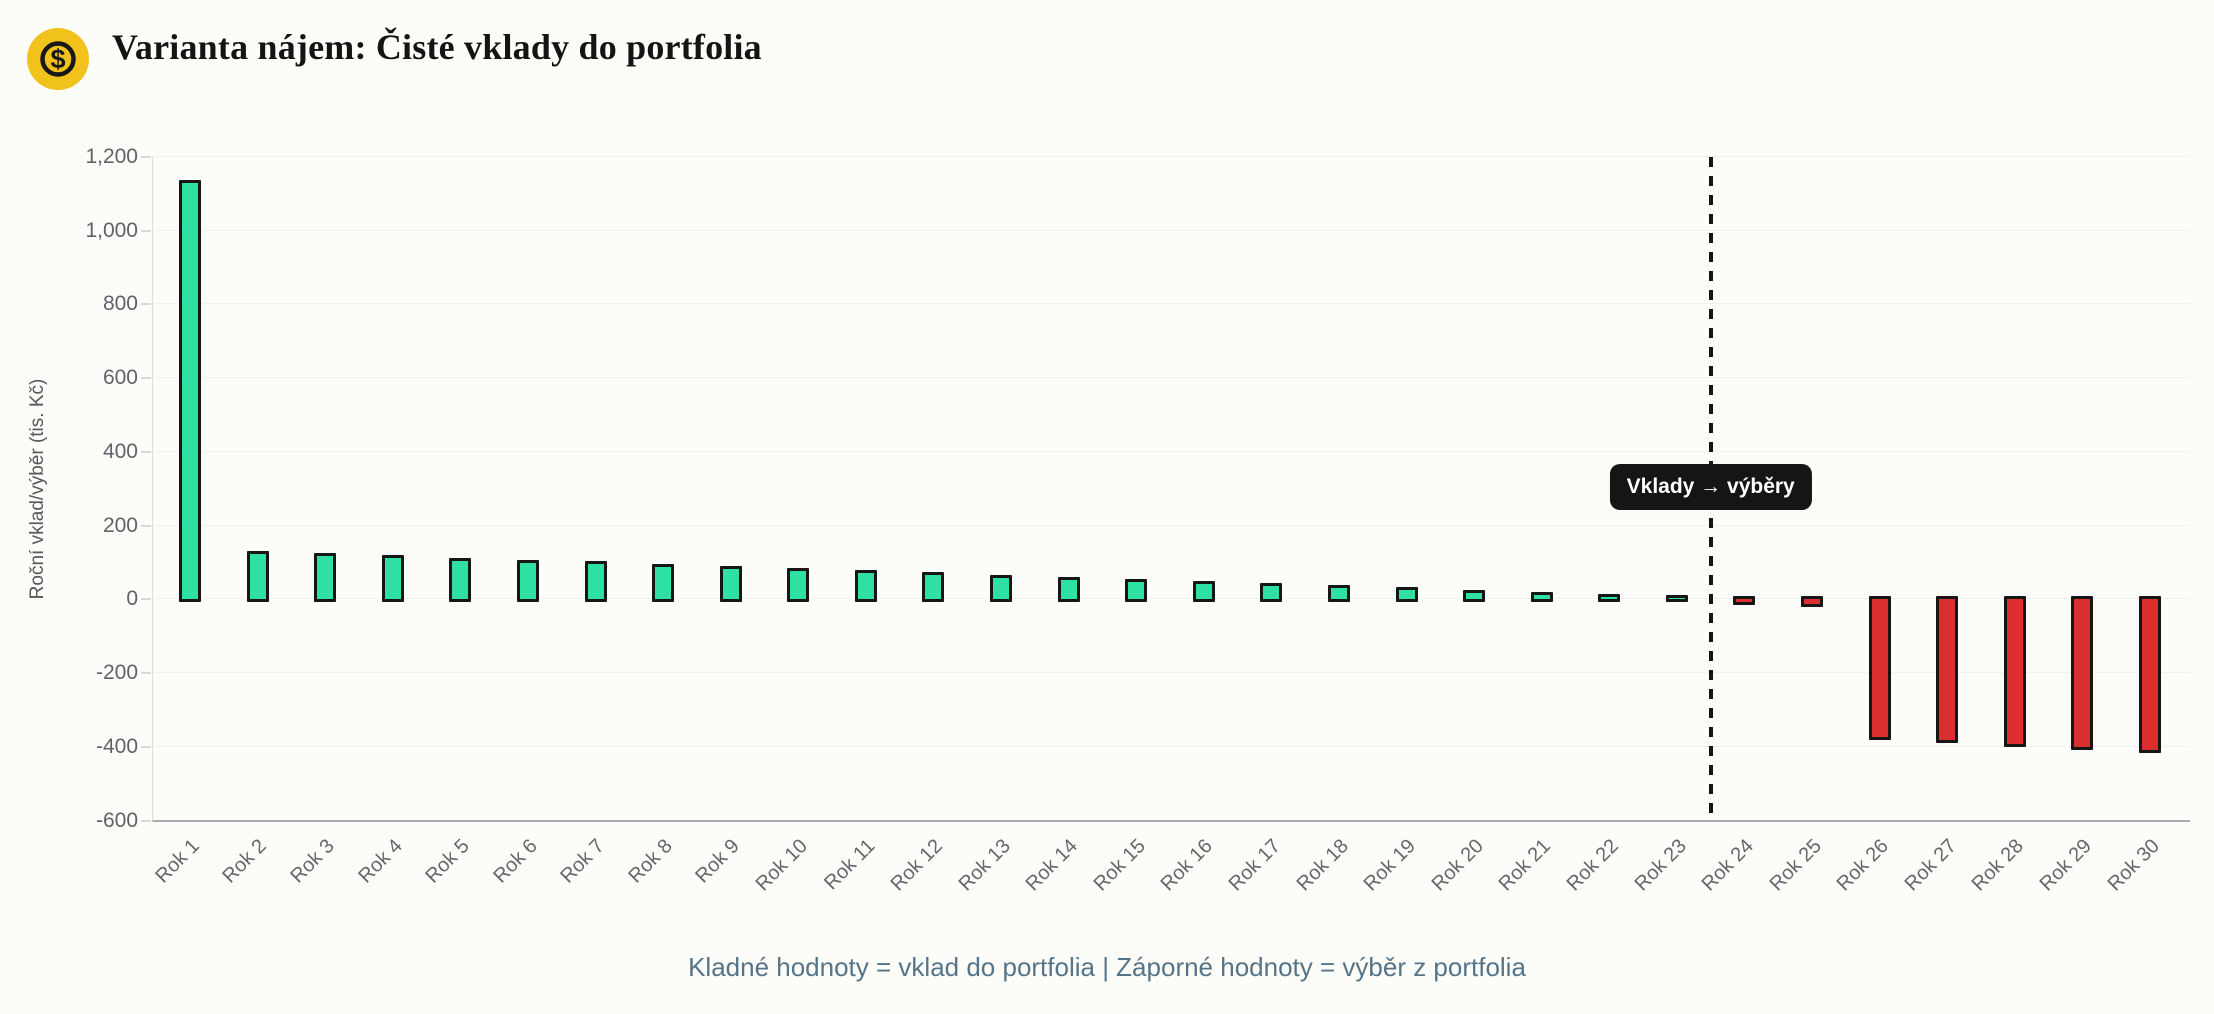 The image size is (2214, 1014). I want to click on x-tick-label-7: Rok 7, so click(583, 861).